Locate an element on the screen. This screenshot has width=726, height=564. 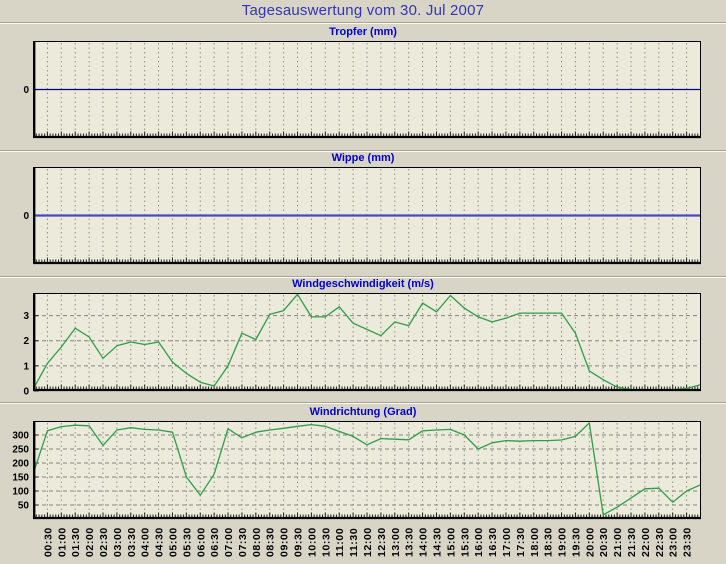
x-axis-label: 21:00 is located at coordinates (618, 542).